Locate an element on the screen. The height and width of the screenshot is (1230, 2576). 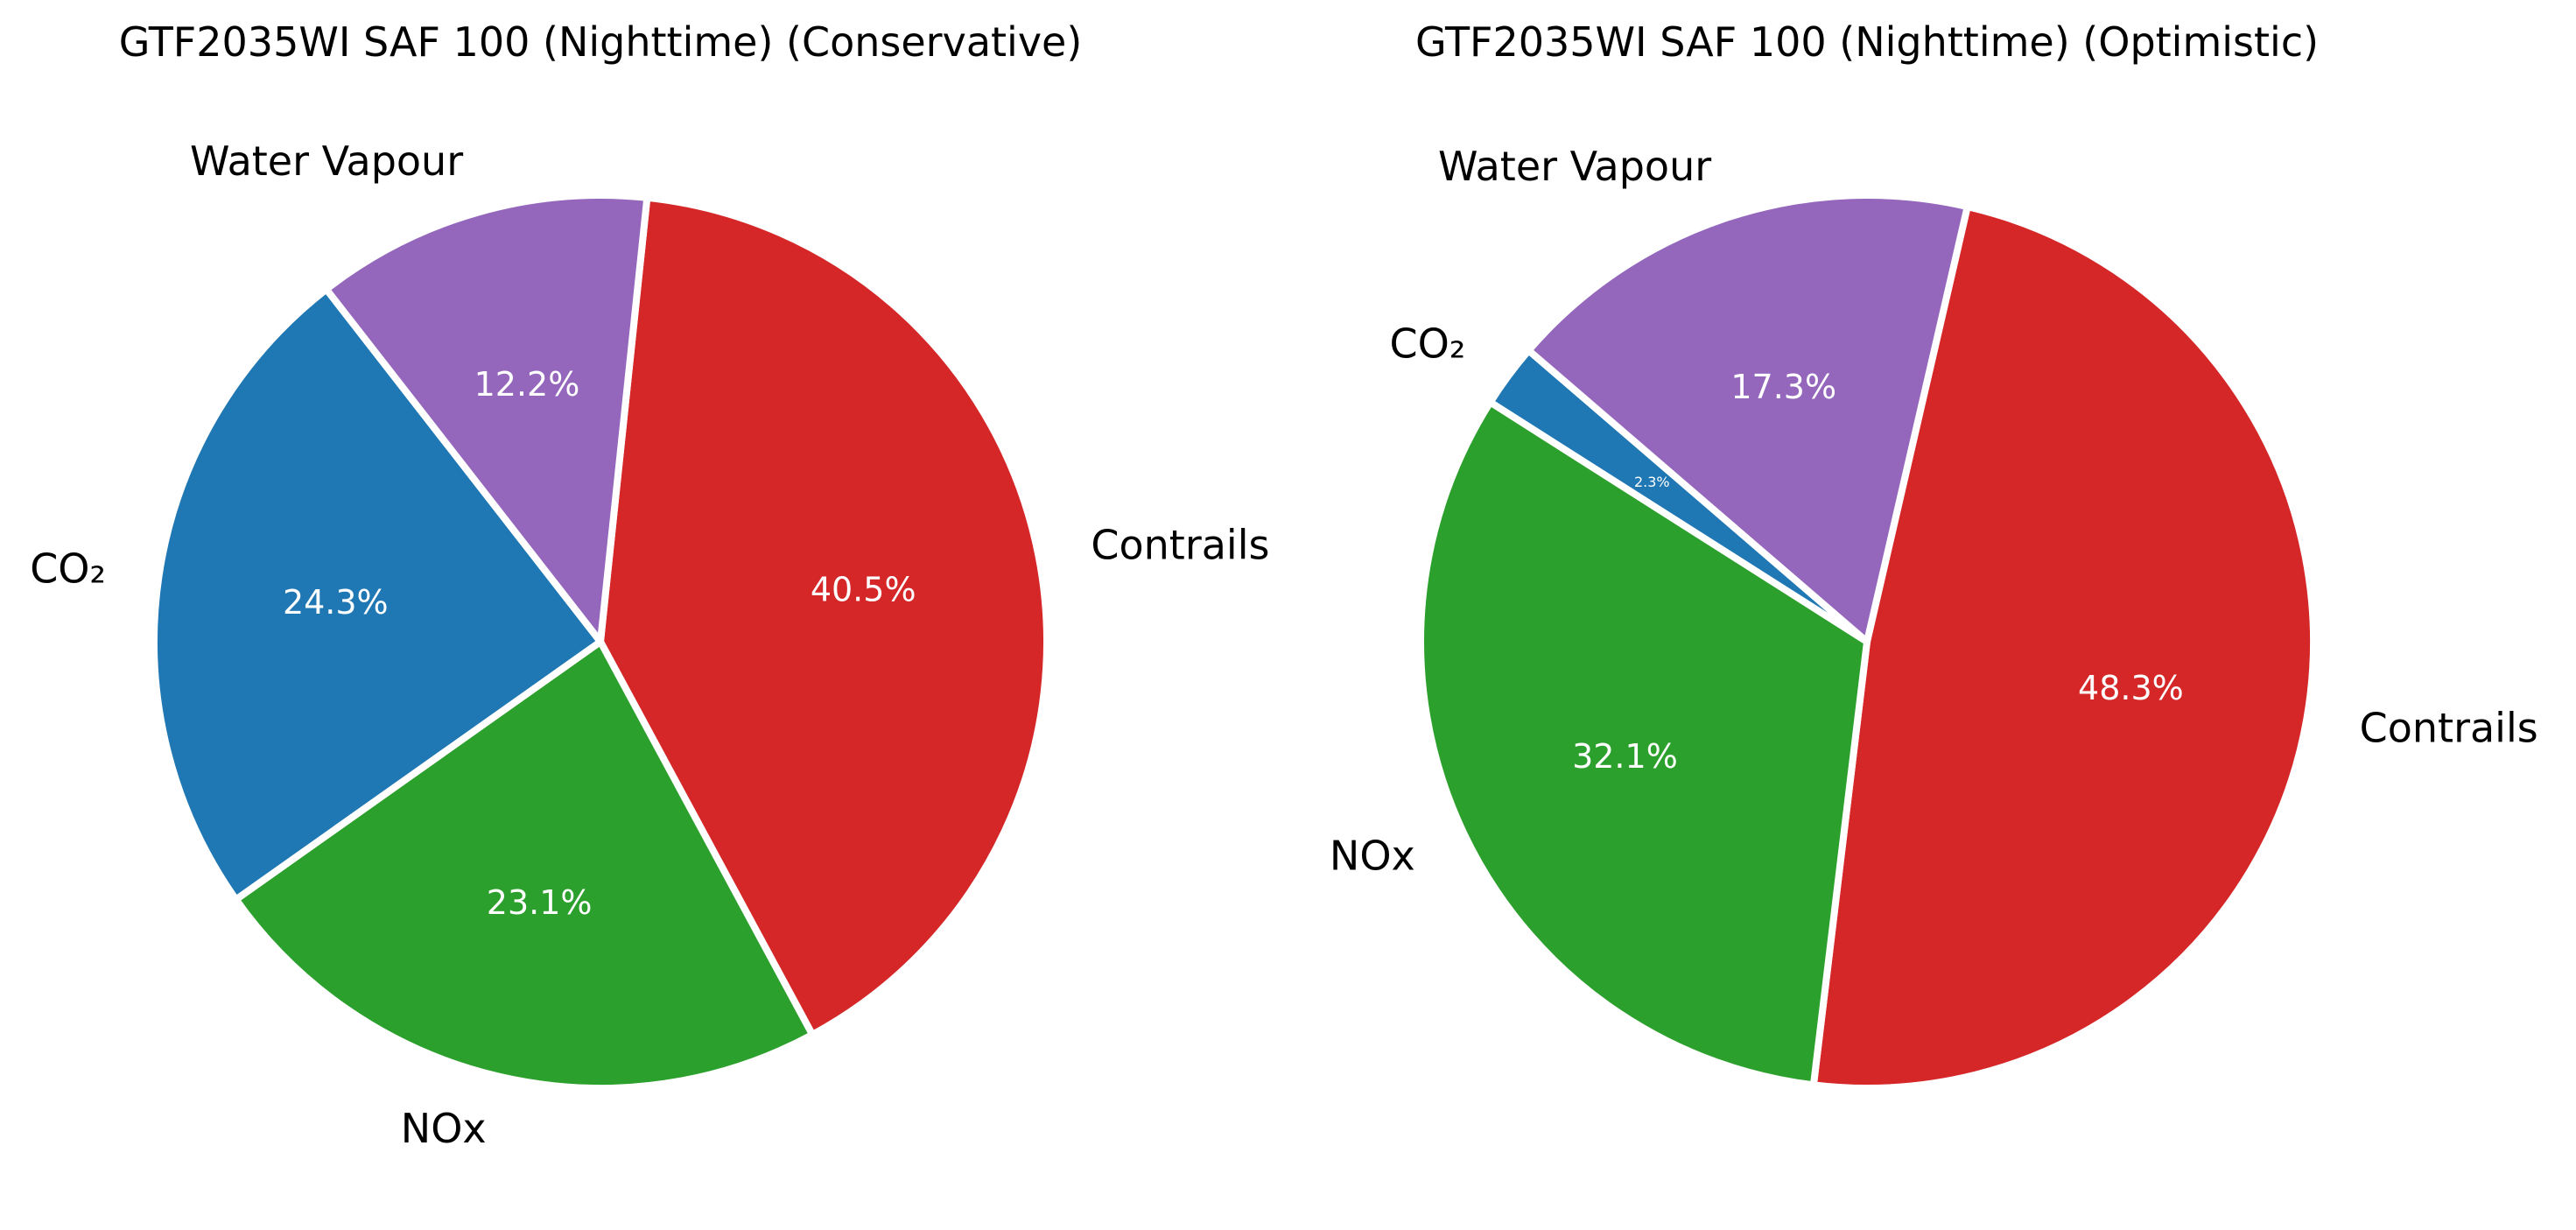
pie-slice-co is located at coordinates (377, 594).